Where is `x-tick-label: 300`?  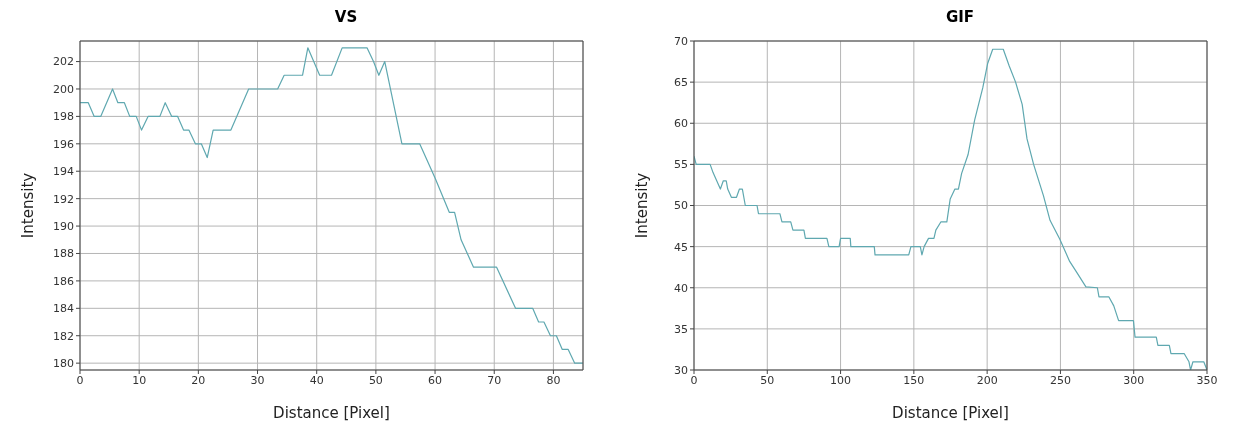 x-tick-label: 300 is located at coordinates (1134, 380).